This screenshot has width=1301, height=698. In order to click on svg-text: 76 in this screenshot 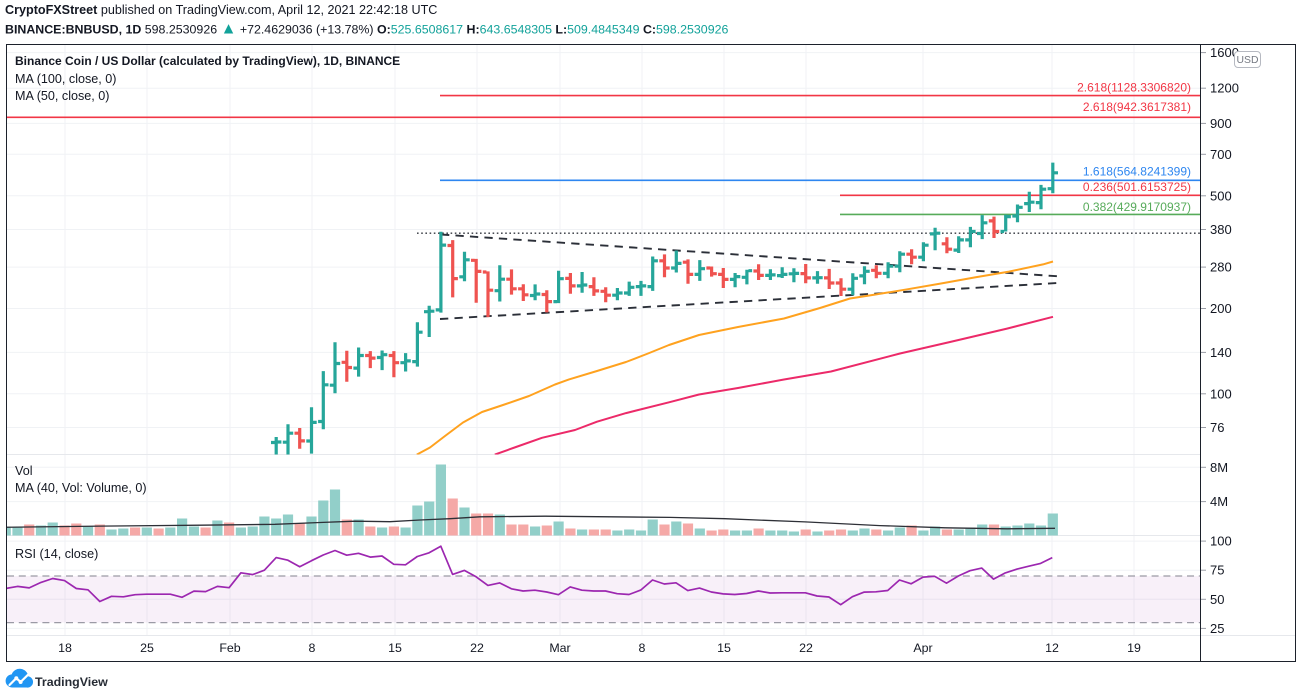, I will do `click(1217, 427)`.